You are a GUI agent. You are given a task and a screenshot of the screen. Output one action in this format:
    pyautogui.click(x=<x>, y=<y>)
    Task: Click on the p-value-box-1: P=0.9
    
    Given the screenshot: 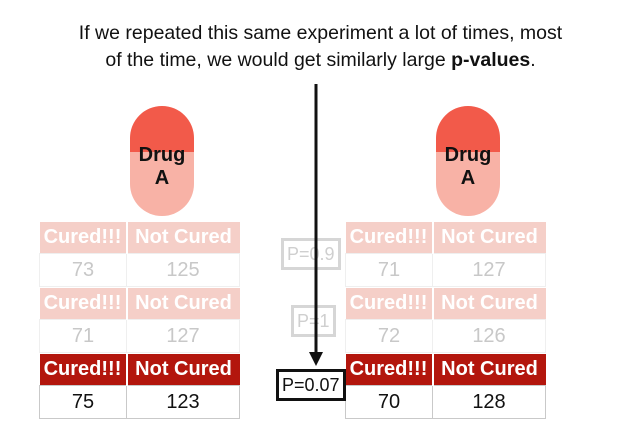 What is the action you would take?
    pyautogui.click(x=311, y=254)
    